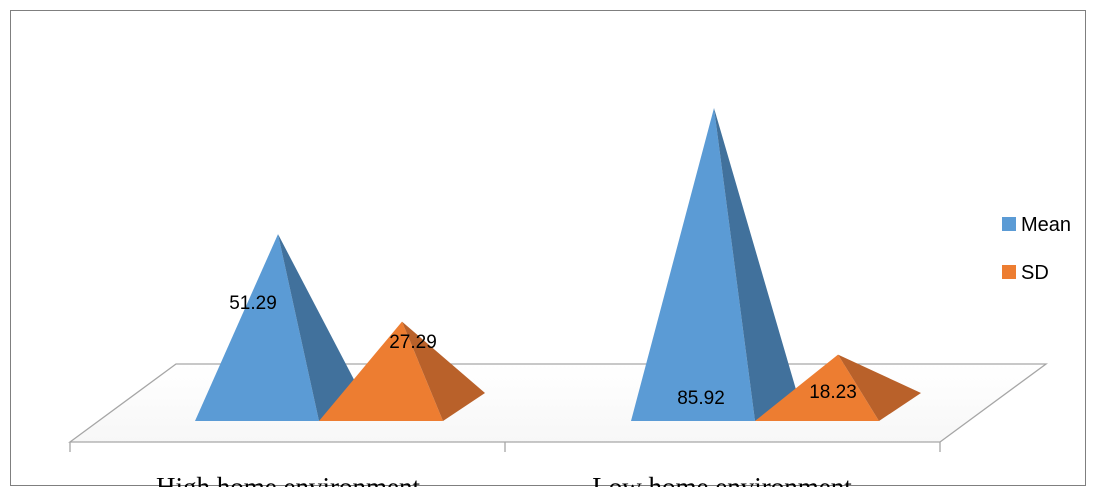 The width and height of the screenshot is (1098, 487). Describe the element at coordinates (253, 303) in the screenshot. I see `data-label-mean-high-home-environment: 51.29` at that location.